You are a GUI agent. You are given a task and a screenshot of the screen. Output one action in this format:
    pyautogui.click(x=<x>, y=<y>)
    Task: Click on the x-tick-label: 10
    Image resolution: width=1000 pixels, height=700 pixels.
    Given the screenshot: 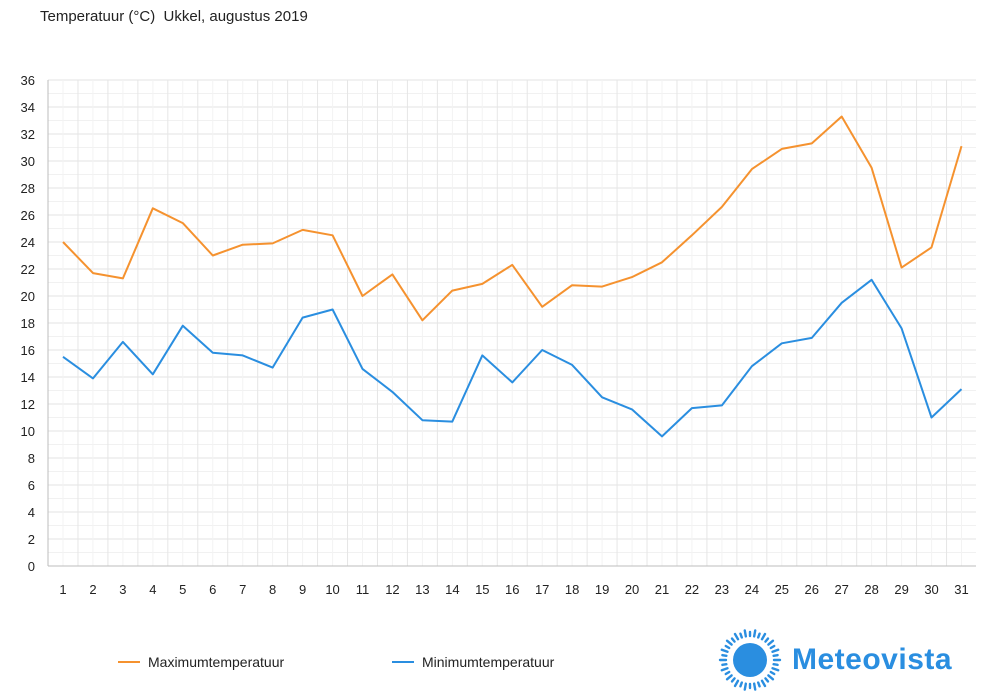 What is the action you would take?
    pyautogui.click(x=332, y=589)
    